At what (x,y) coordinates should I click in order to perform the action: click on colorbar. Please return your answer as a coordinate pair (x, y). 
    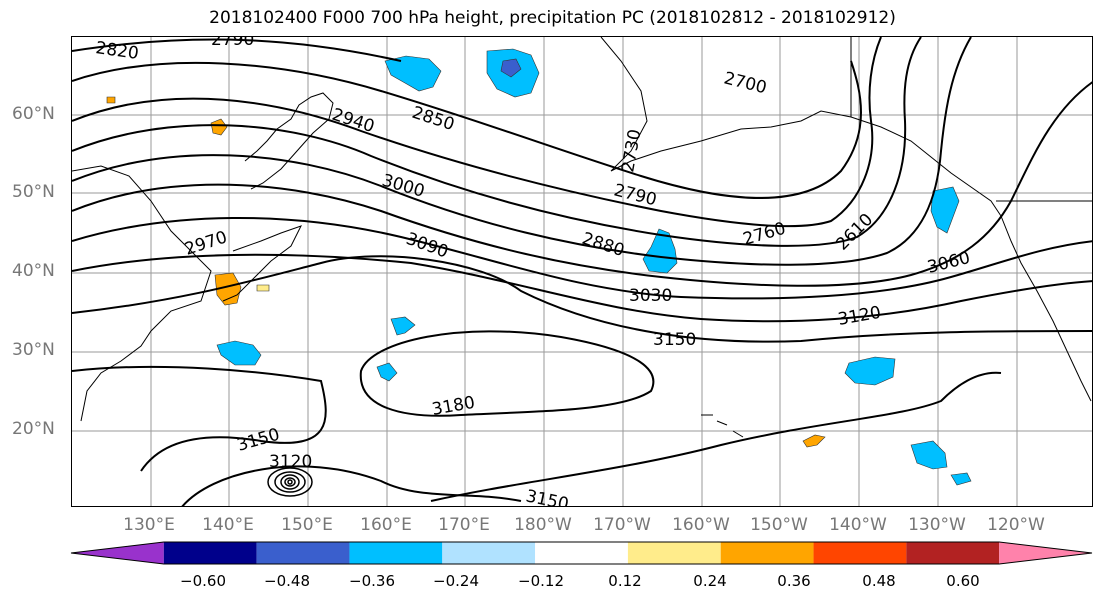
    Looking at the image, I should click on (581, 553).